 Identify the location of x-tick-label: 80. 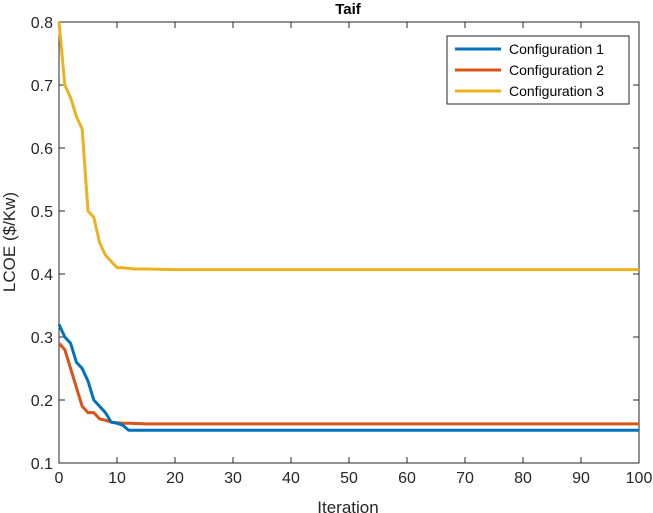
(523, 478).